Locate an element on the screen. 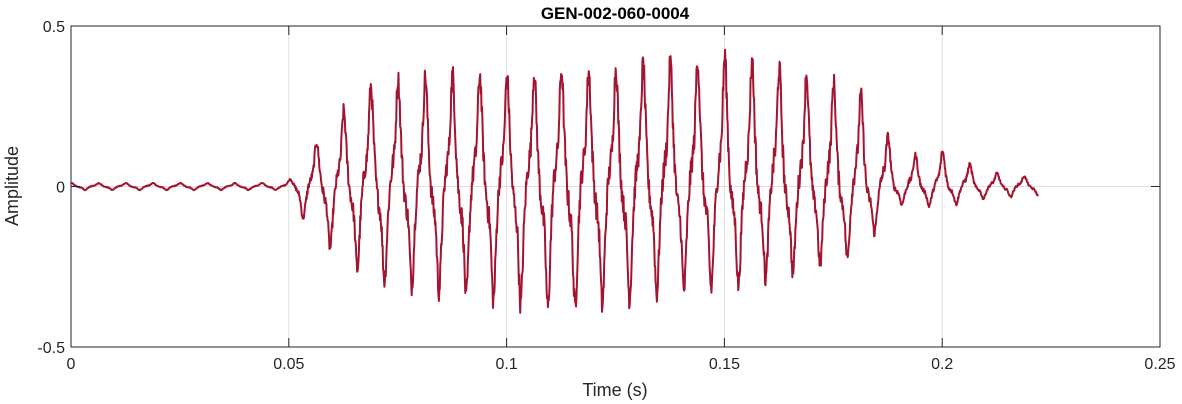 The image size is (1182, 404). y-tick-label: 0 is located at coordinates (60, 188).